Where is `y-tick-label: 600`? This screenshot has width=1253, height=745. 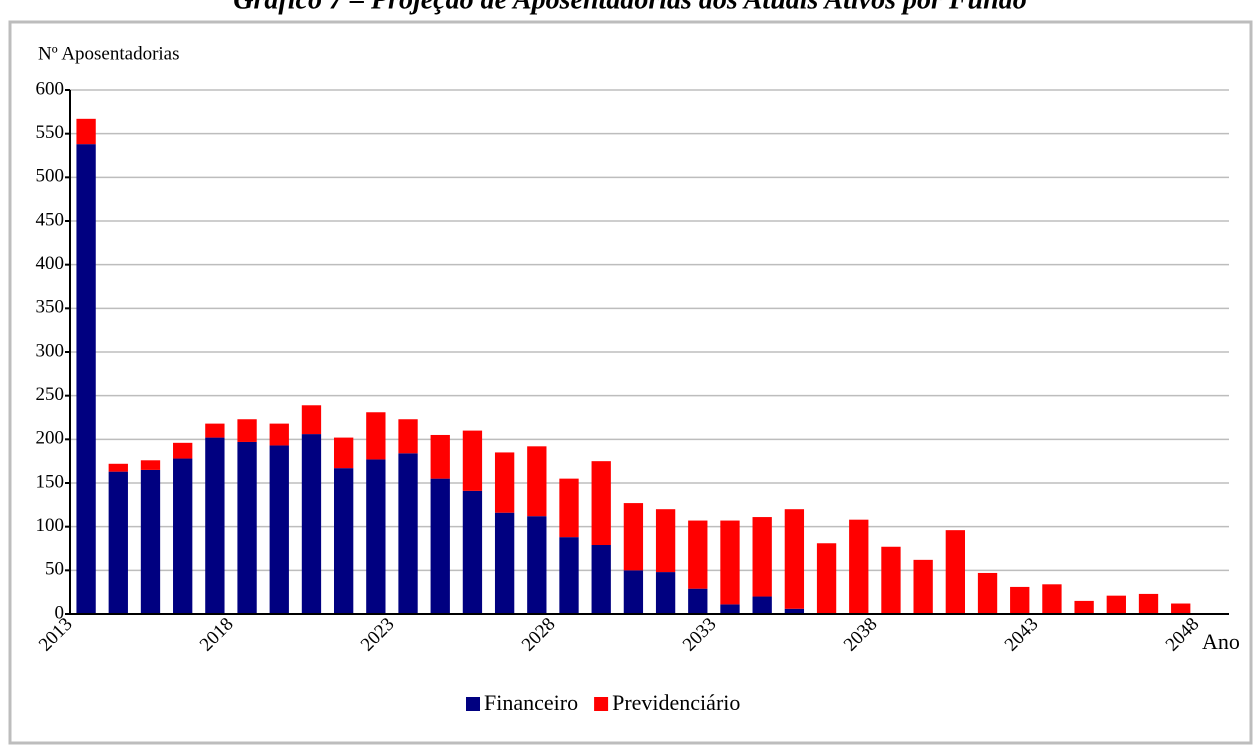 y-tick-label: 600 is located at coordinates (50, 88).